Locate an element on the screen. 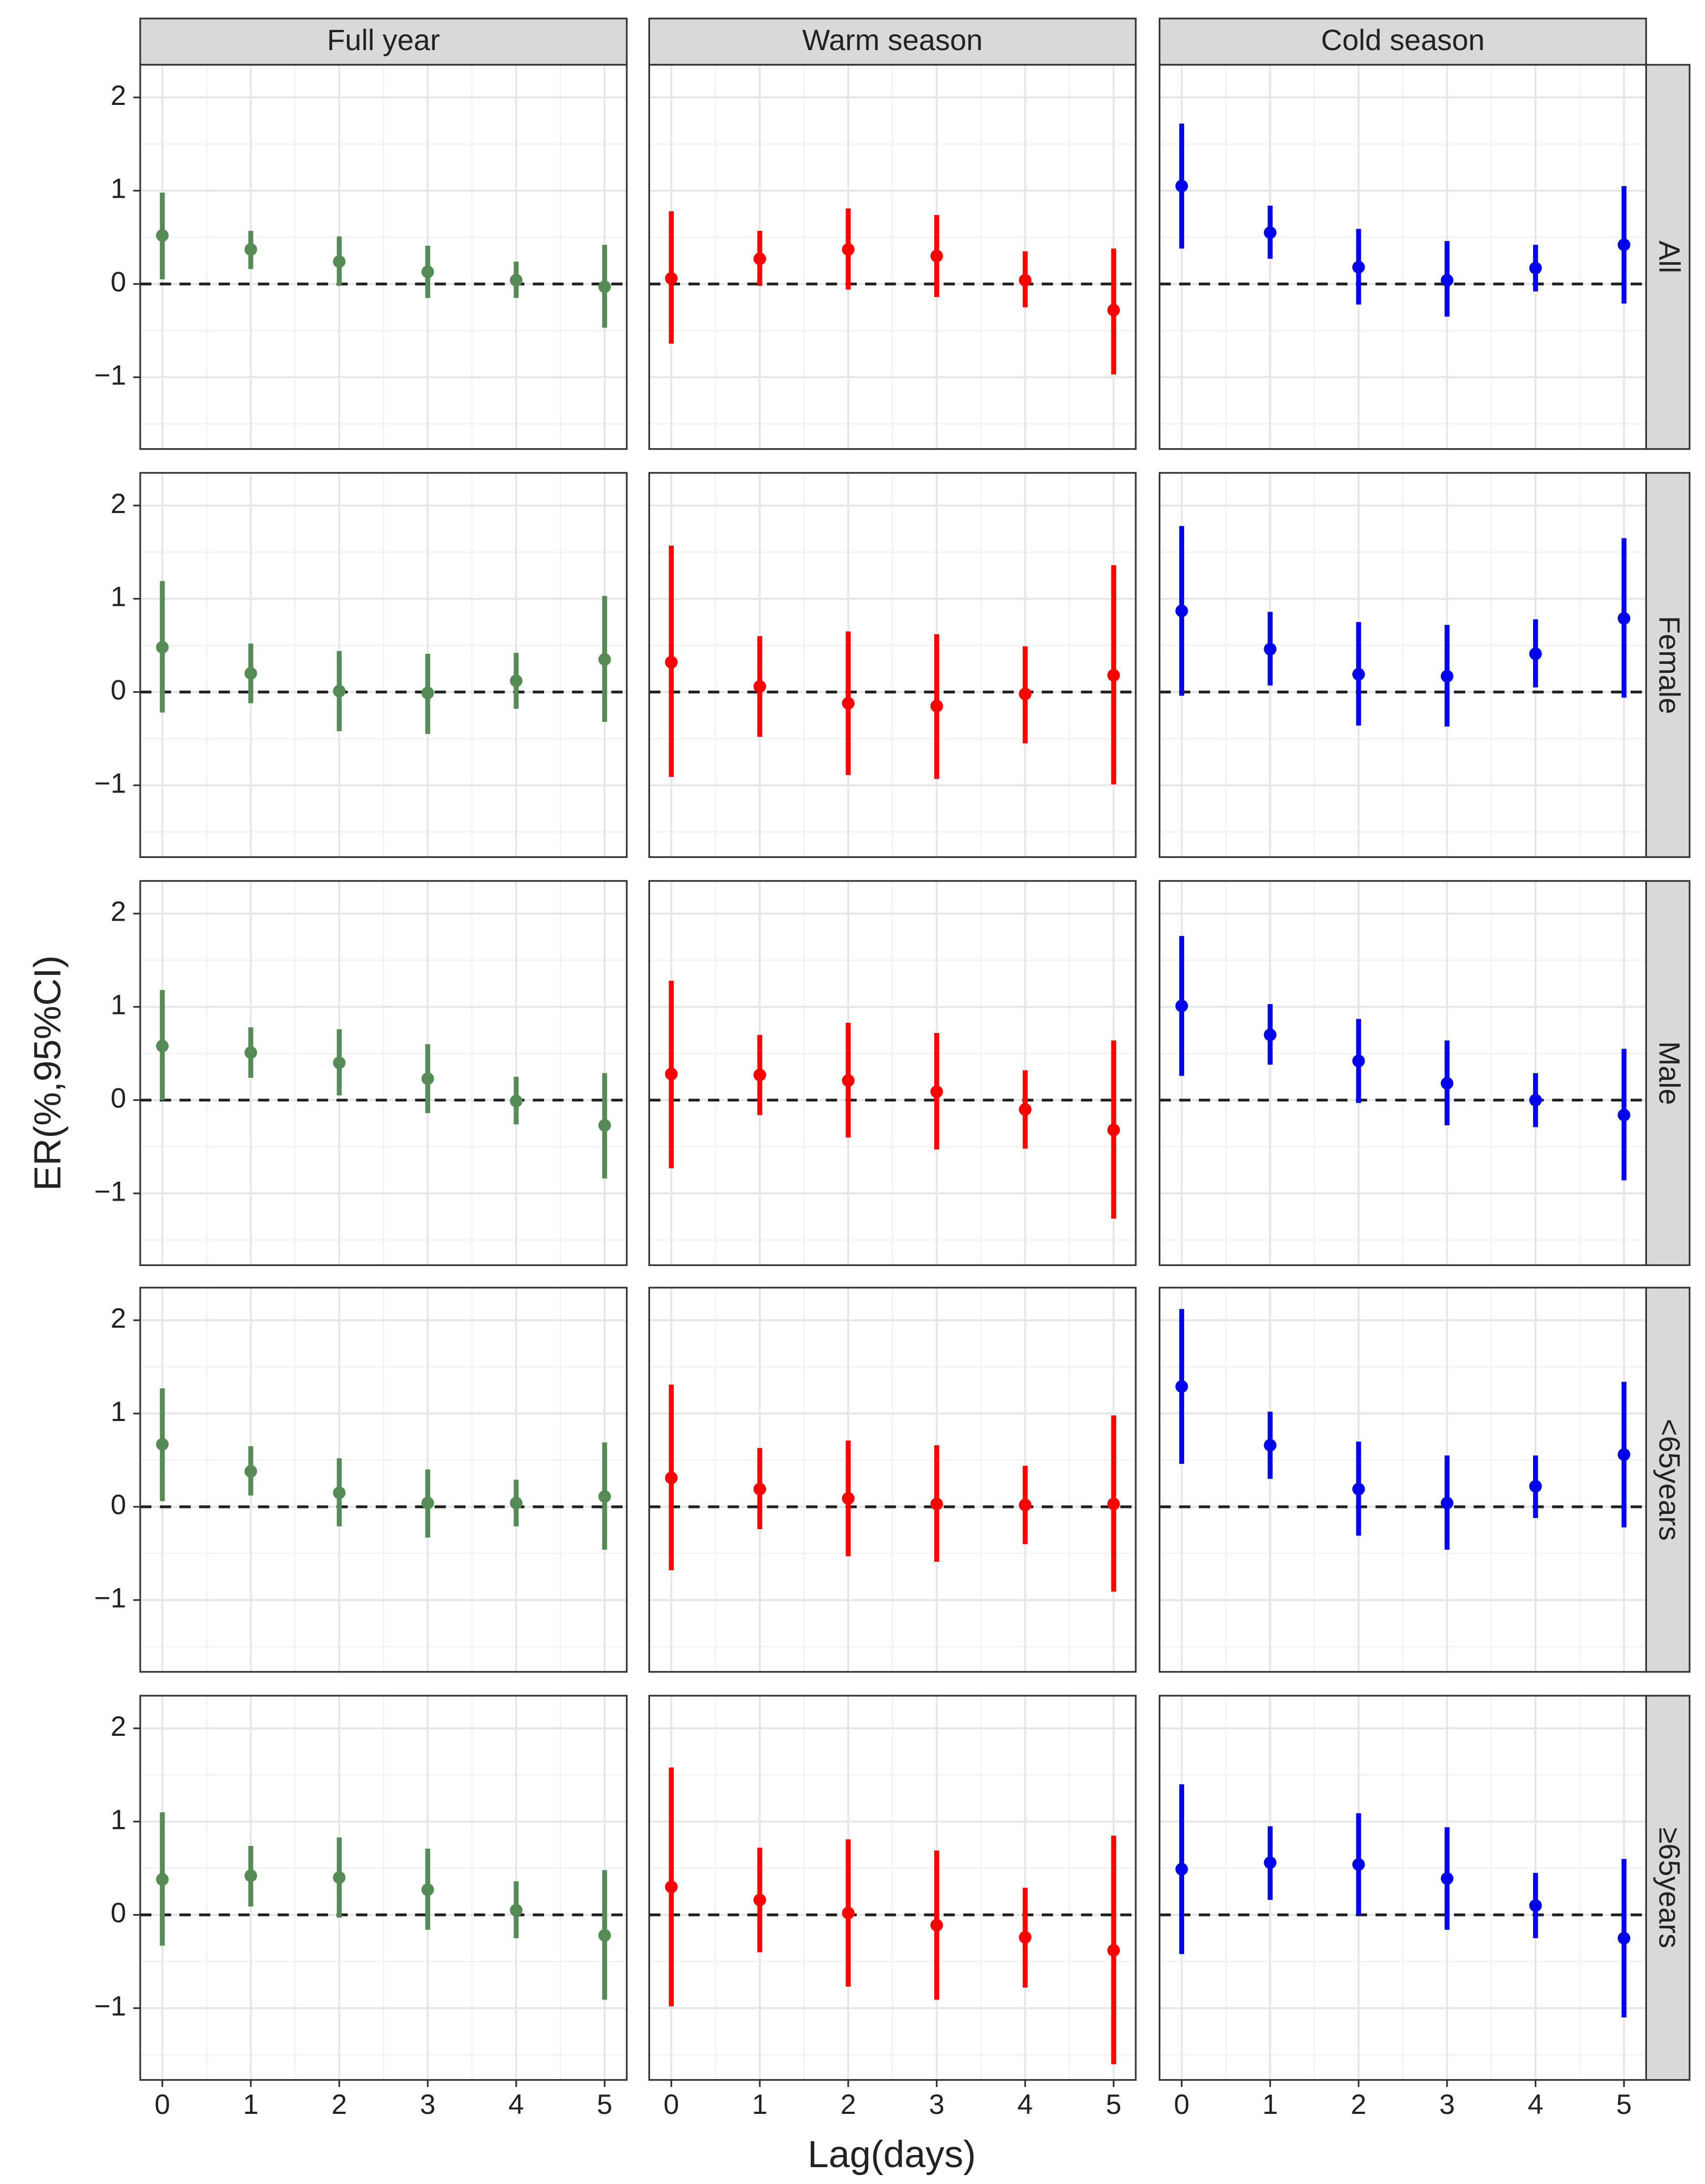 The image size is (1705, 2184). column-strip-label: Full year is located at coordinates (383, 39).